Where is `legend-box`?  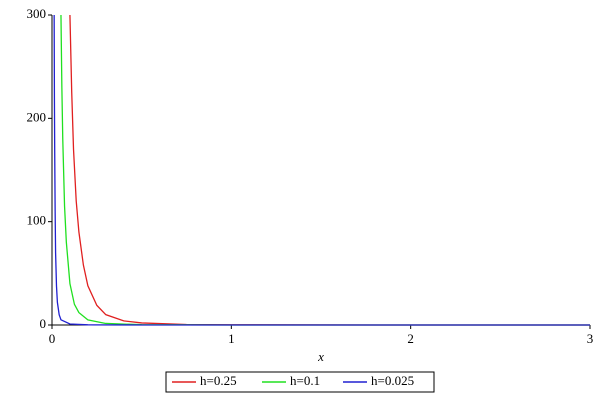 legend-box is located at coordinates (300, 382).